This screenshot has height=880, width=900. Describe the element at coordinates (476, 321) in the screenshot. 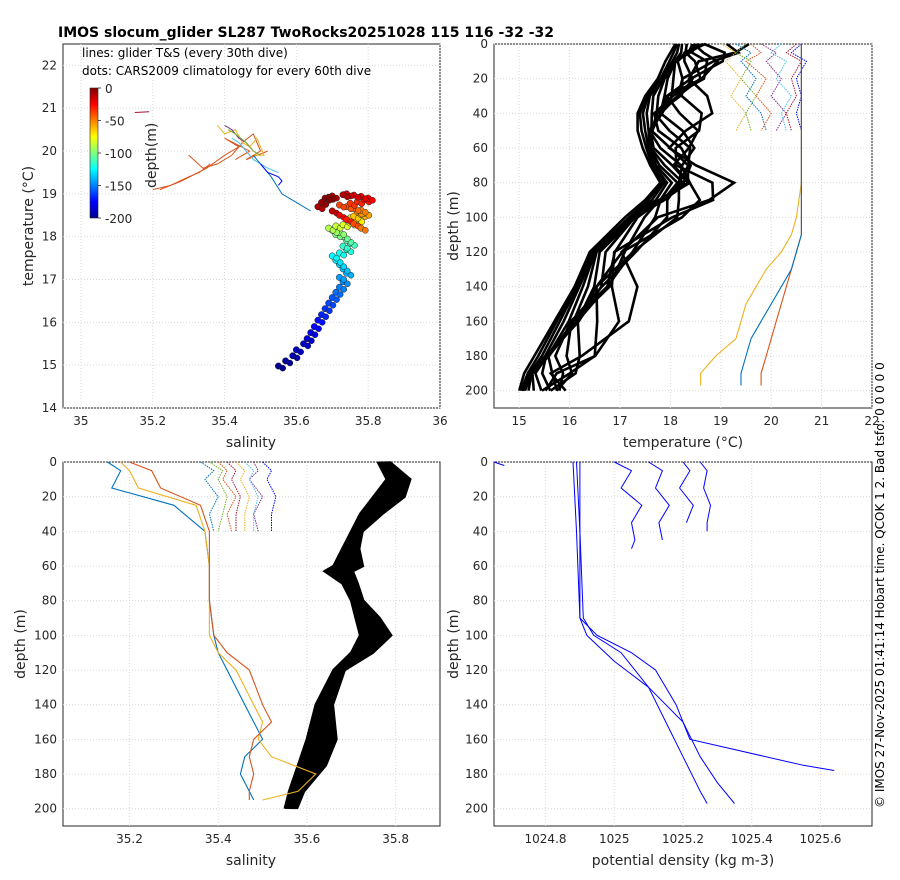

I see `temp-ytick-label: 160` at that location.